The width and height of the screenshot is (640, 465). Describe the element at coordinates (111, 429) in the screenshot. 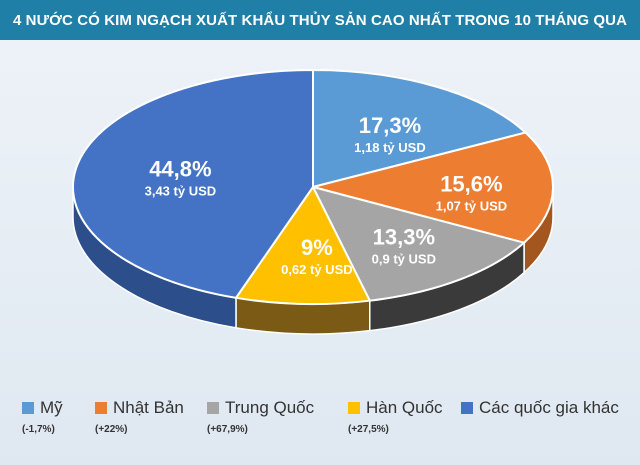

I see `legend-change: (+22%)` at that location.